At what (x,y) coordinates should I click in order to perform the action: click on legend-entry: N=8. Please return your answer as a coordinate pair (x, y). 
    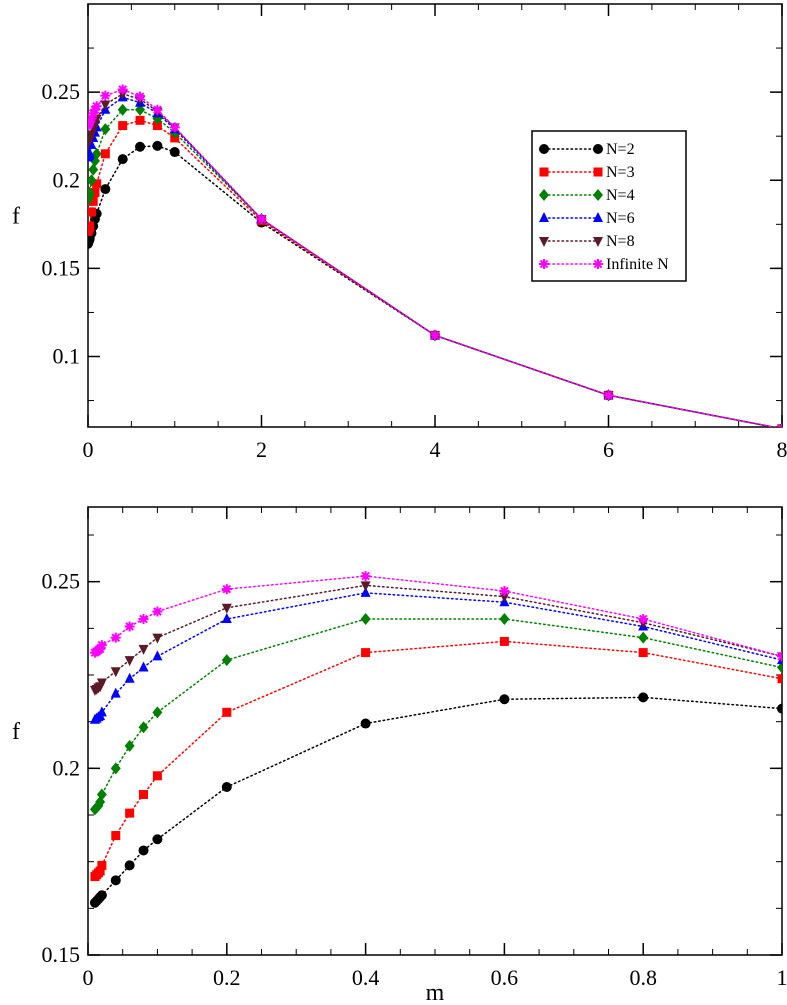
    Looking at the image, I should click on (587, 241).